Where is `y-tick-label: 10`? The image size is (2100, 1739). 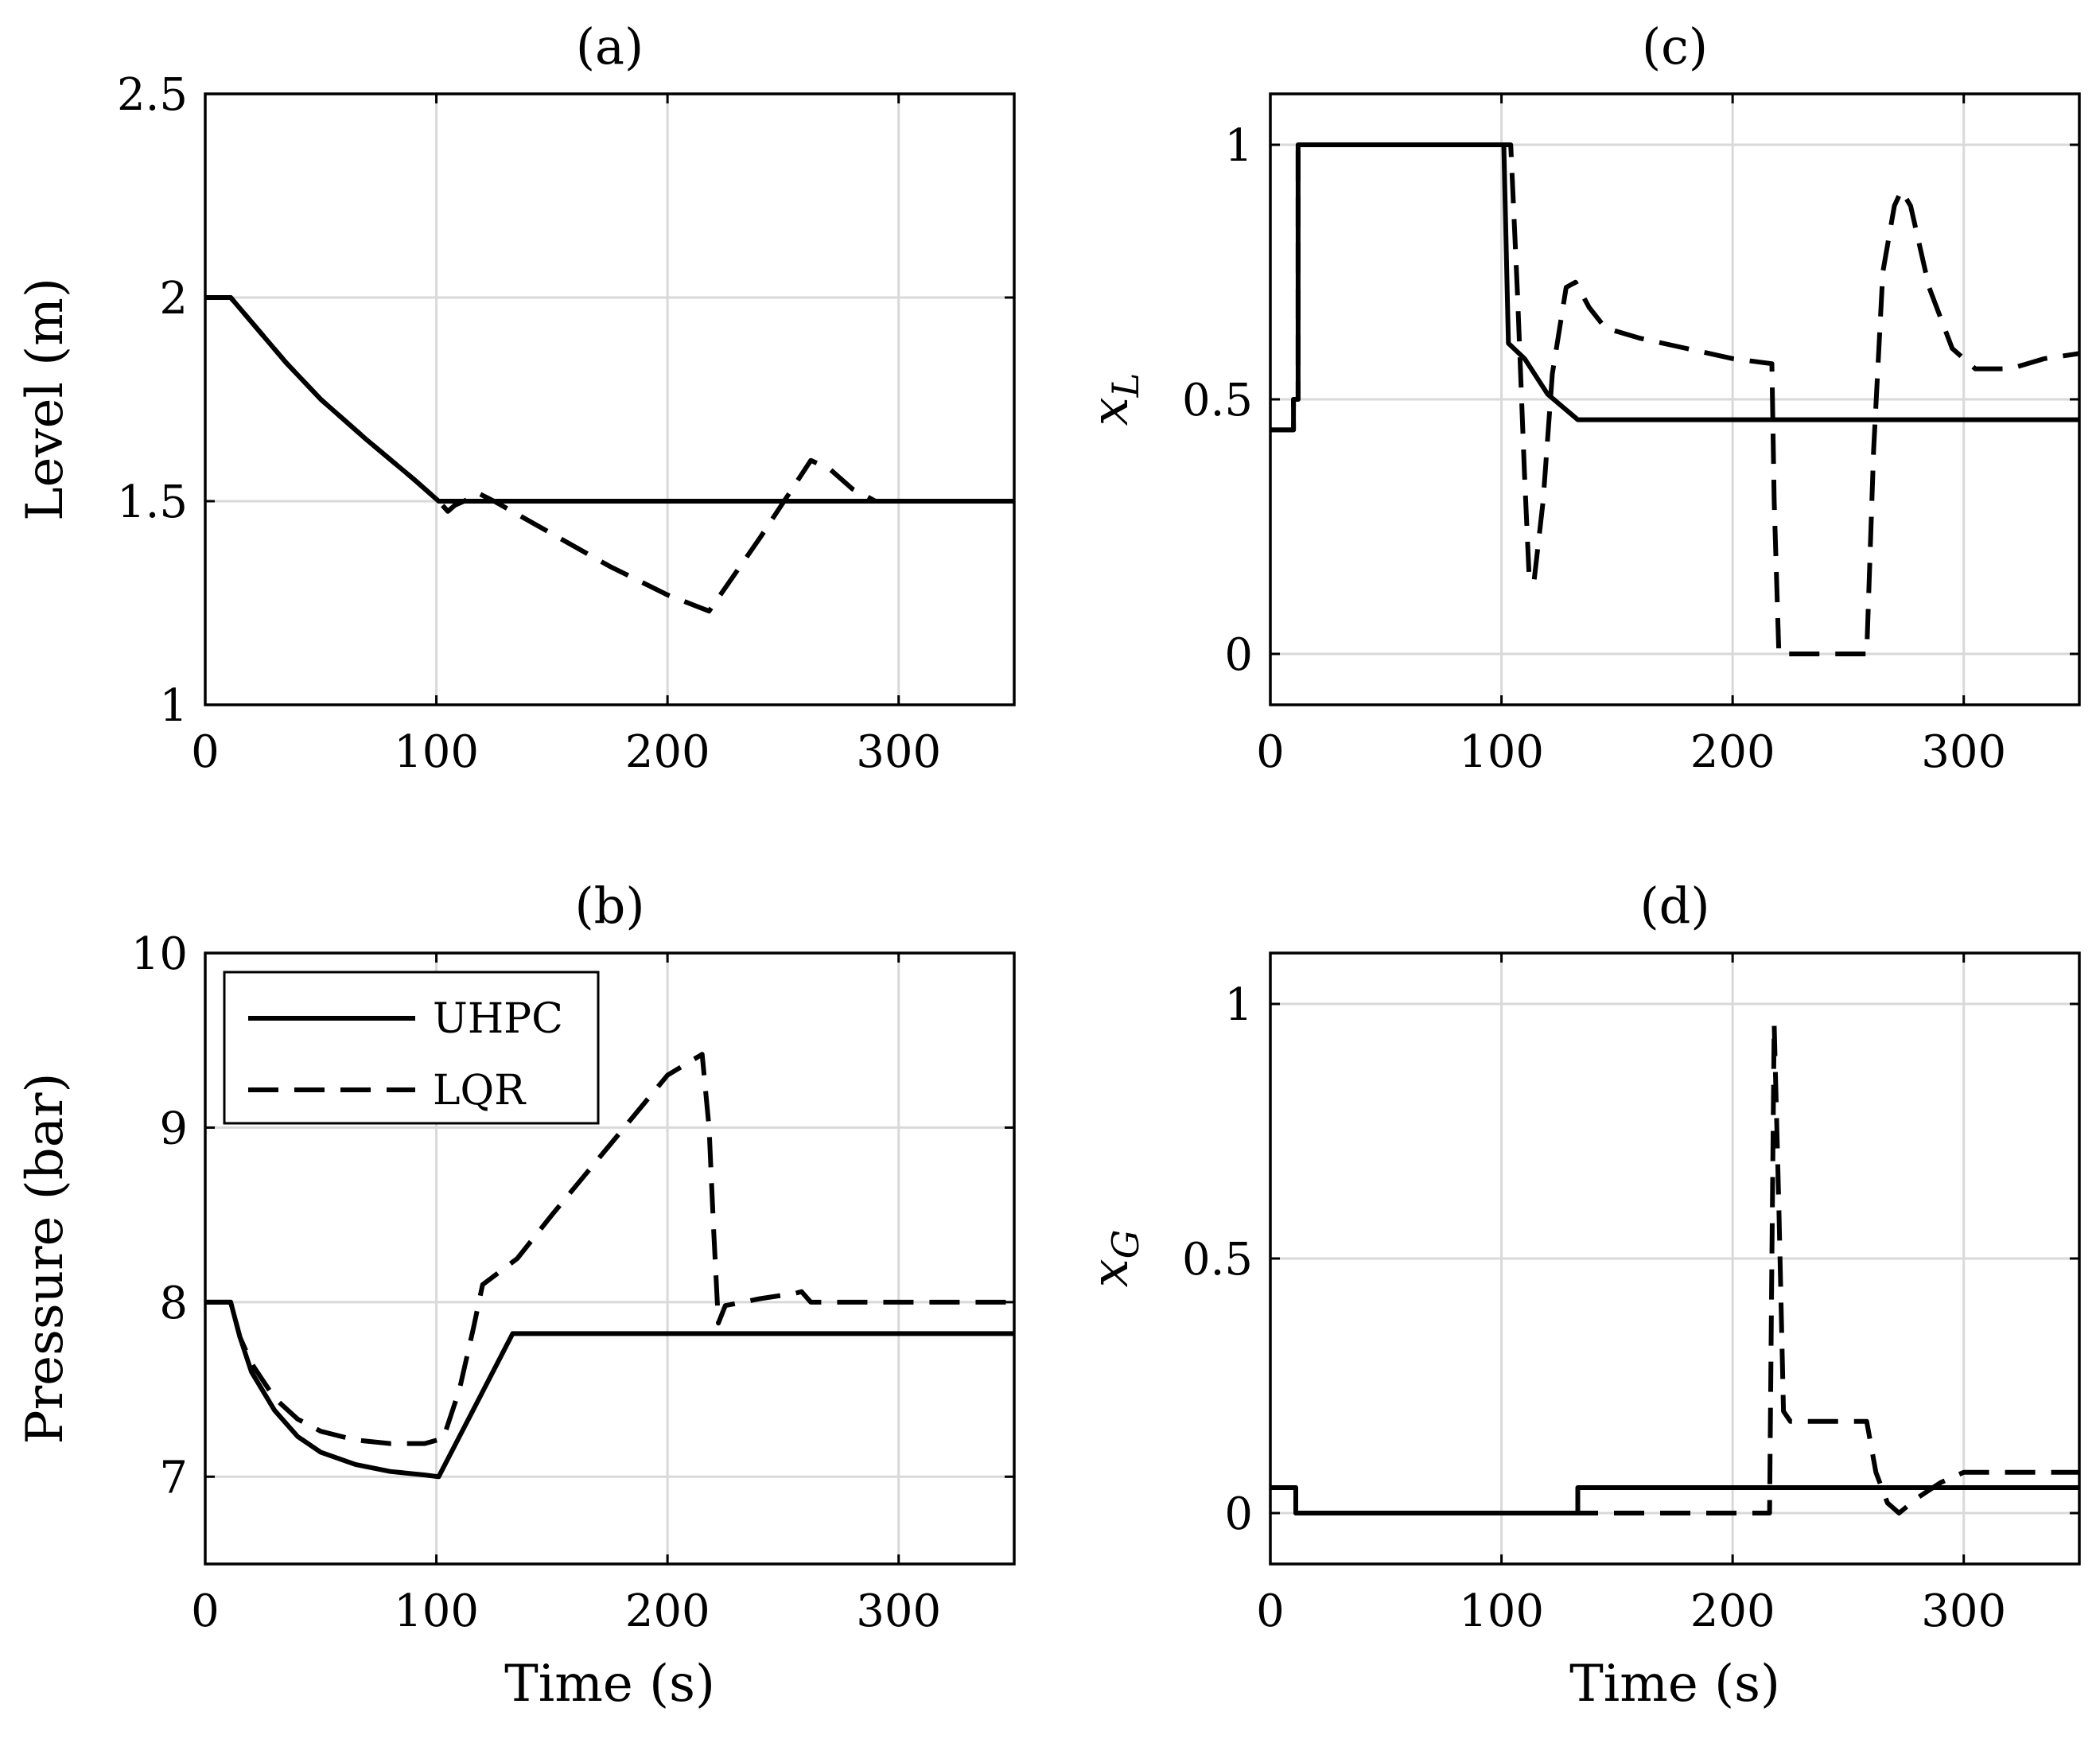 y-tick-label: 10 is located at coordinates (159, 954).